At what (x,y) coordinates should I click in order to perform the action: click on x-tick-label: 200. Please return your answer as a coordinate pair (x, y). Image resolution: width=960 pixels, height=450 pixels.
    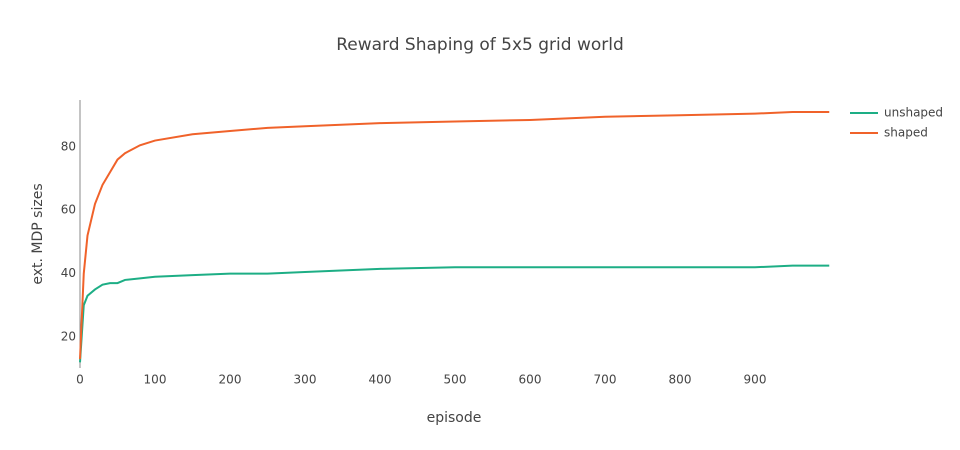
    Looking at the image, I should click on (230, 380).